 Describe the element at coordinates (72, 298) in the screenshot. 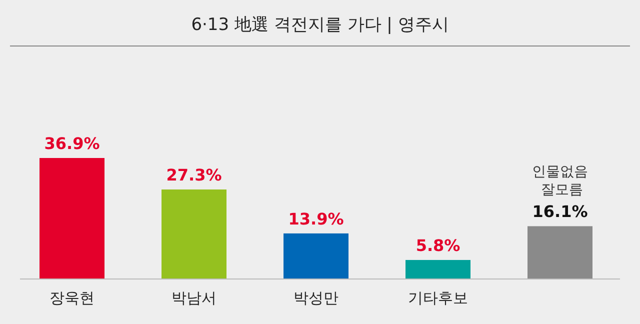

I see `x-tick-label: 장욱현` at that location.